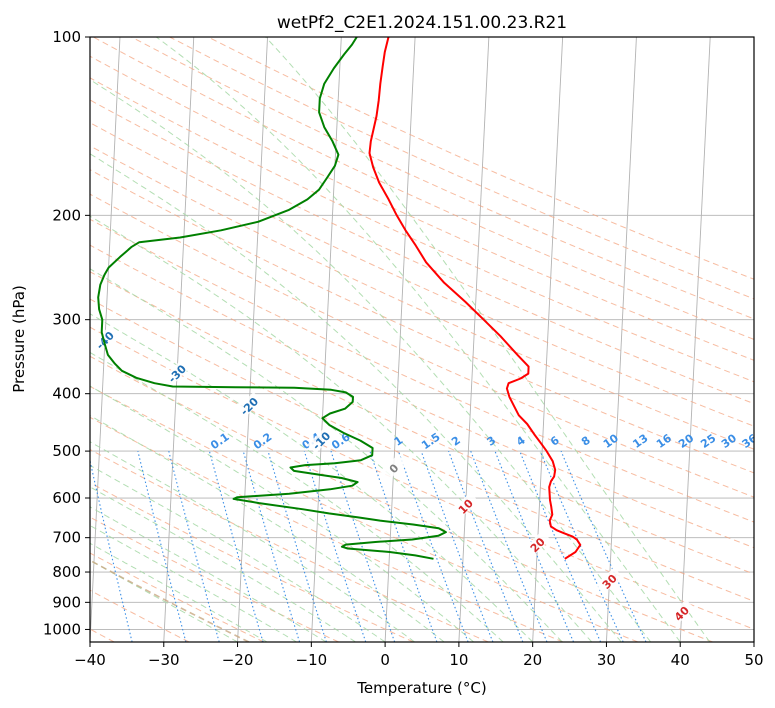 This screenshot has width=775, height=708. What do you see at coordinates (606, 660) in the screenshot?
I see `x-tick-label: 30` at bounding box center [606, 660].